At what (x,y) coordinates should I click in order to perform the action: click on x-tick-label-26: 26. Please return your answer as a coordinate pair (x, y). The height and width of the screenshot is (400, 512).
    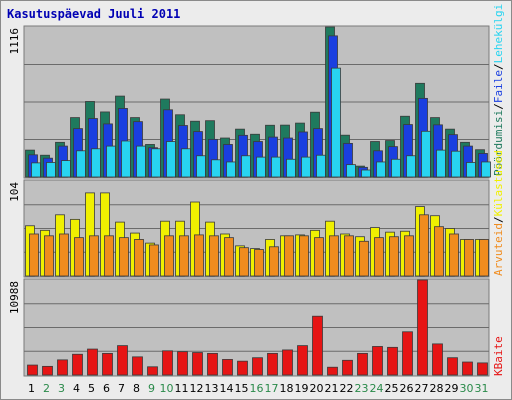
    Looking at the image, I should click on (407, 388).